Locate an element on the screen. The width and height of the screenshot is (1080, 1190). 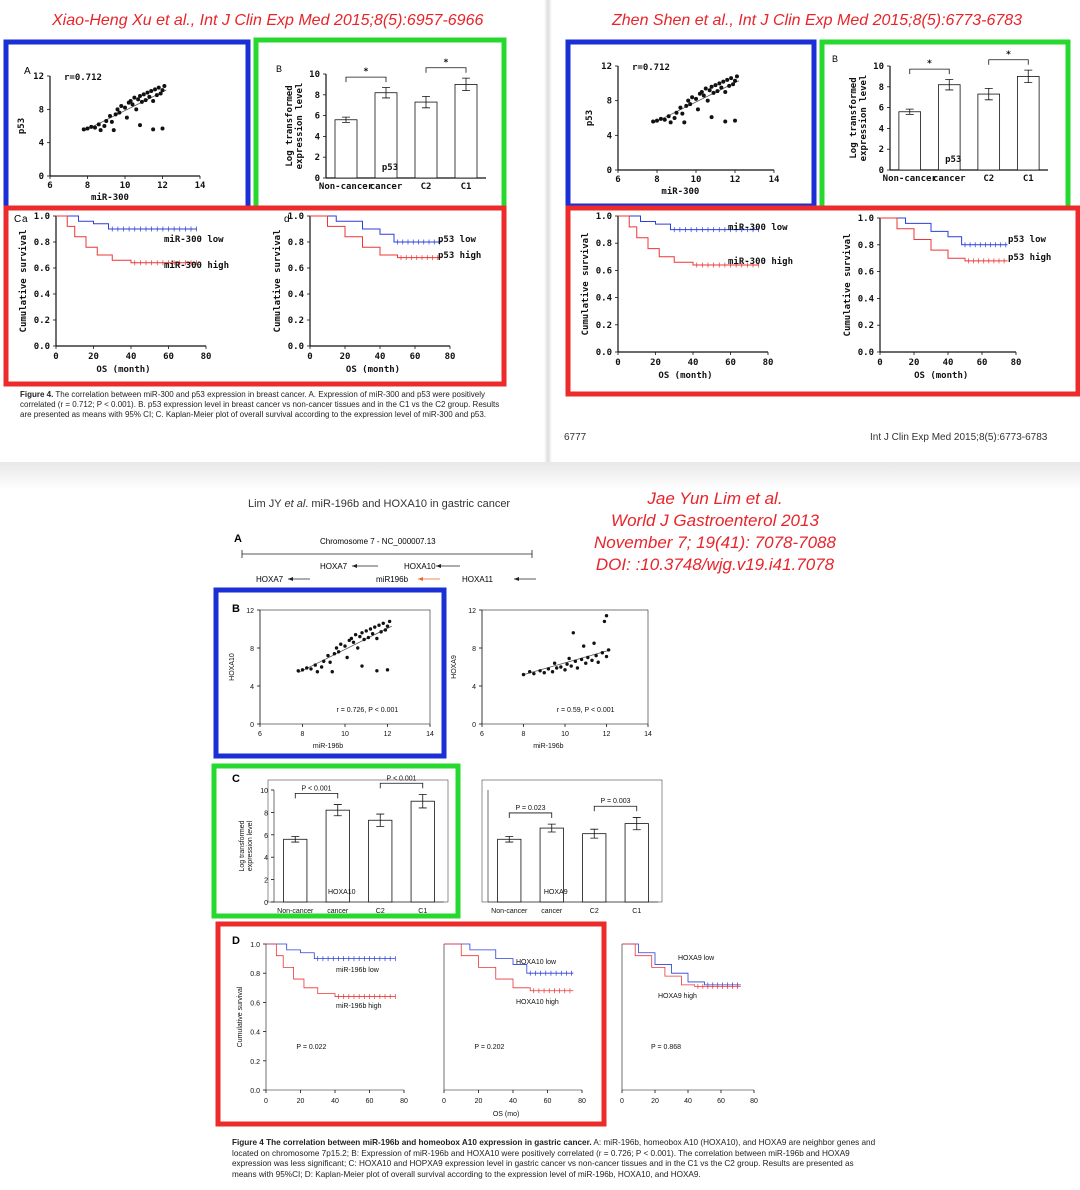
gene-hoxa7: HOXA7 is located at coordinates (334, 566).